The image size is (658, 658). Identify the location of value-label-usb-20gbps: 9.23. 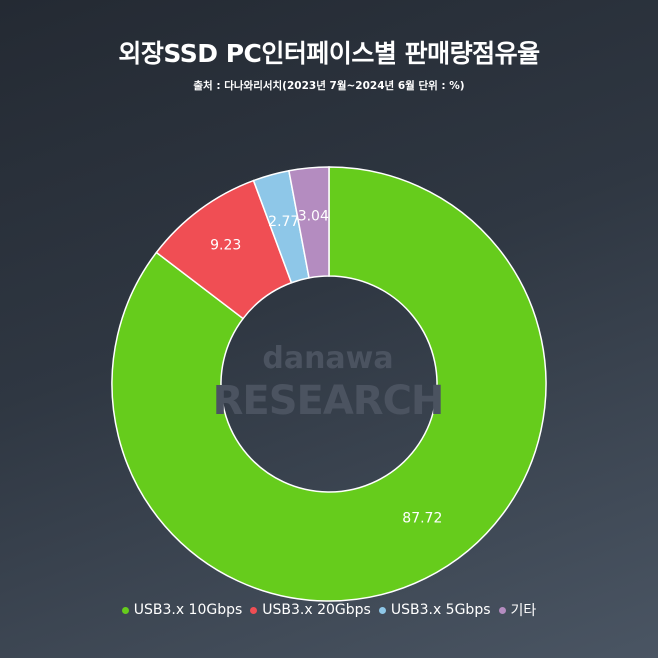
(225, 245).